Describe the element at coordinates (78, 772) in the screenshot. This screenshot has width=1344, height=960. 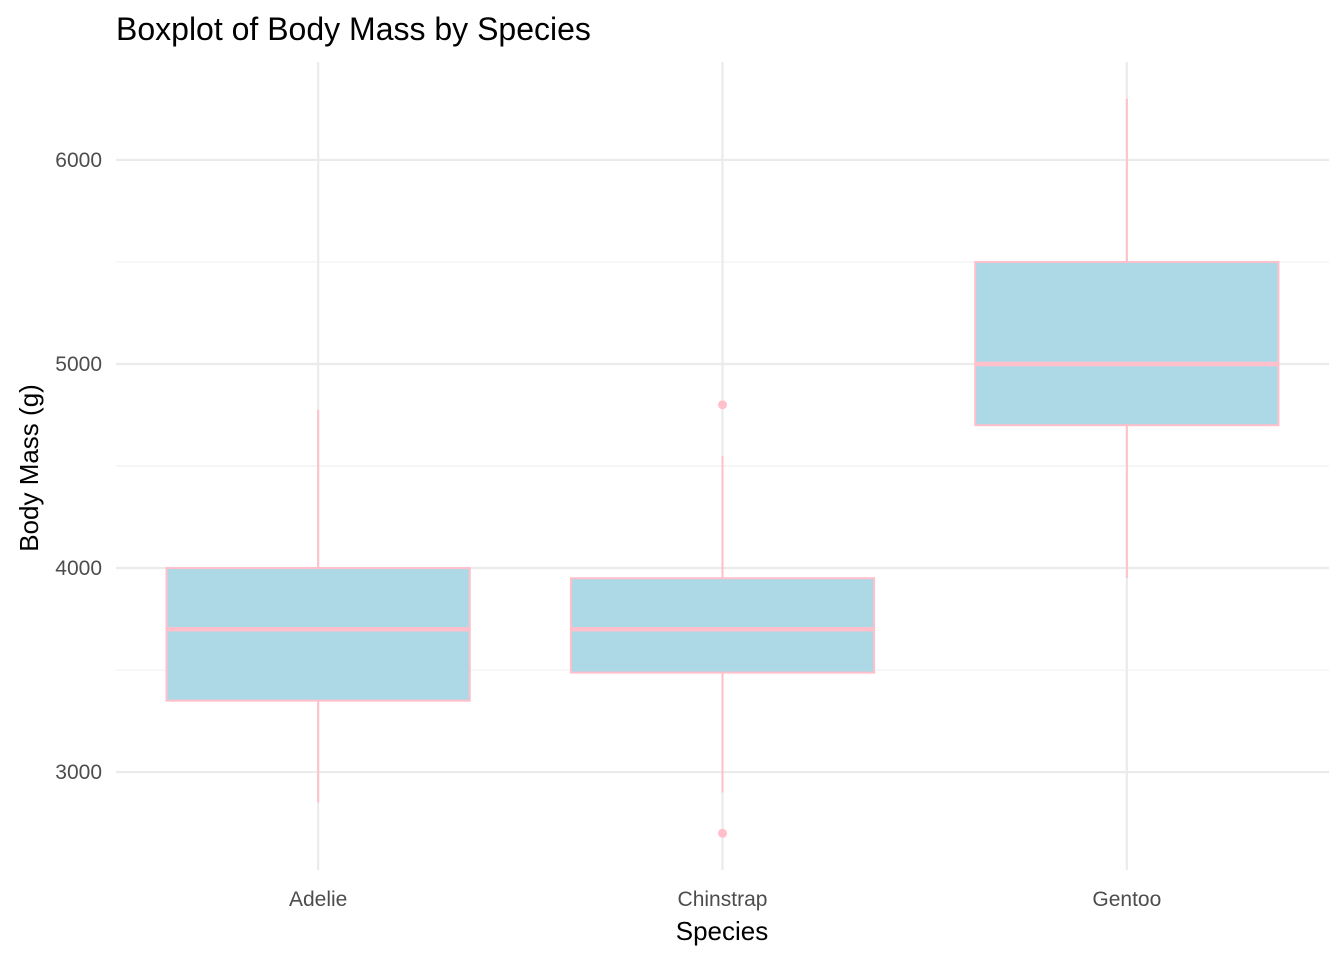
I see `y-tick-label: 3000` at that location.